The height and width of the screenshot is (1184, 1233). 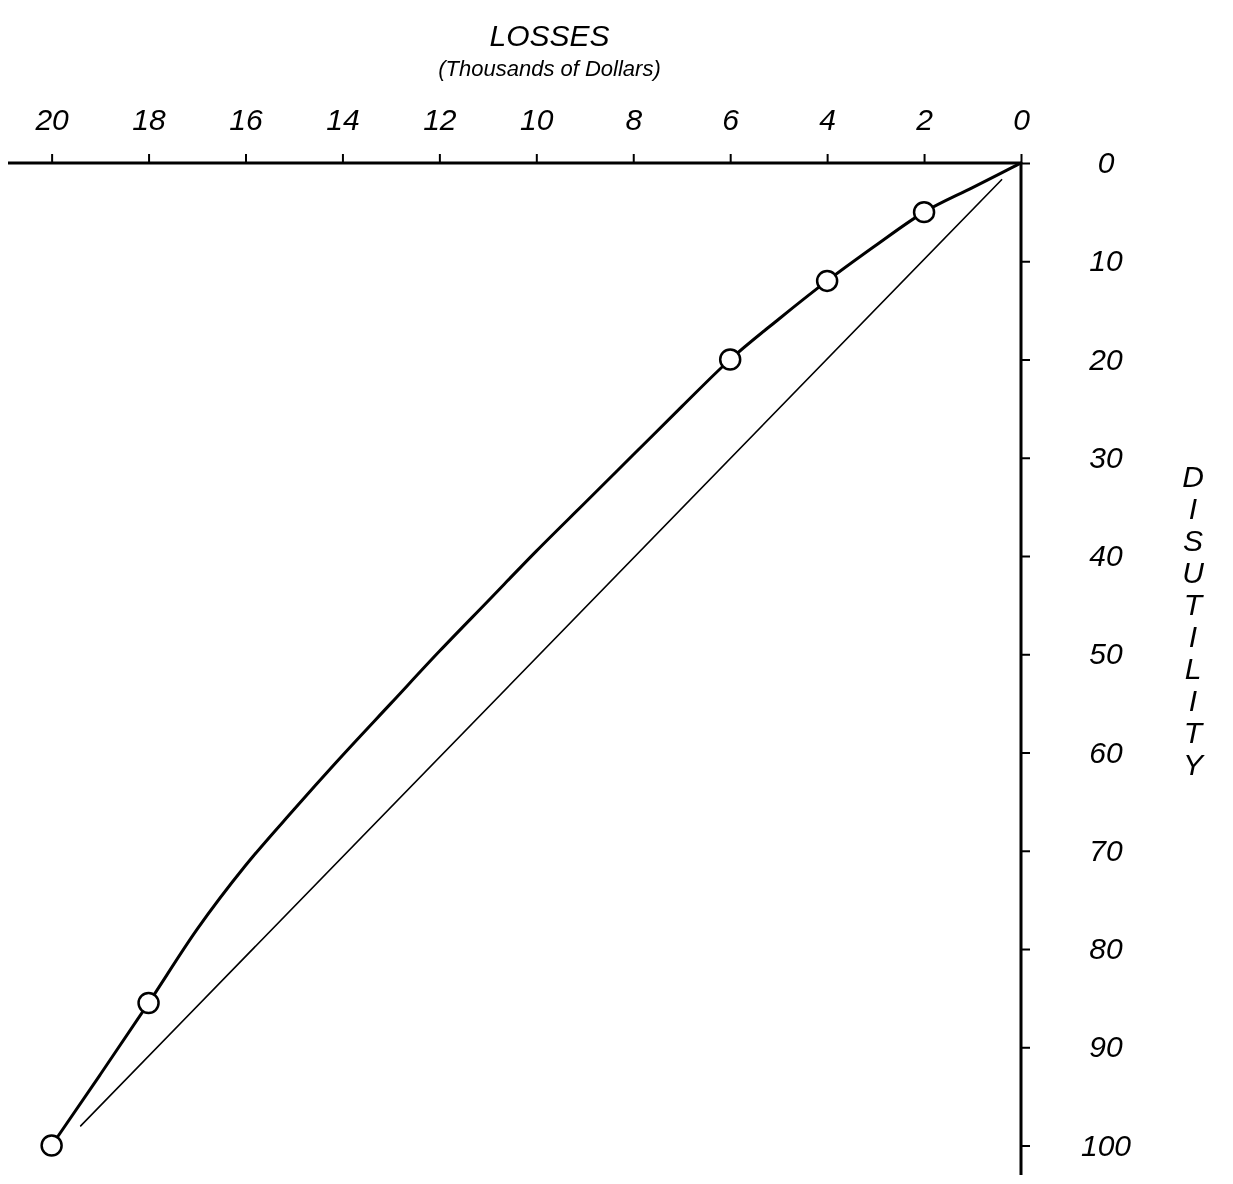 What do you see at coordinates (1106, 163) in the screenshot?
I see `y-tick-label: 0` at bounding box center [1106, 163].